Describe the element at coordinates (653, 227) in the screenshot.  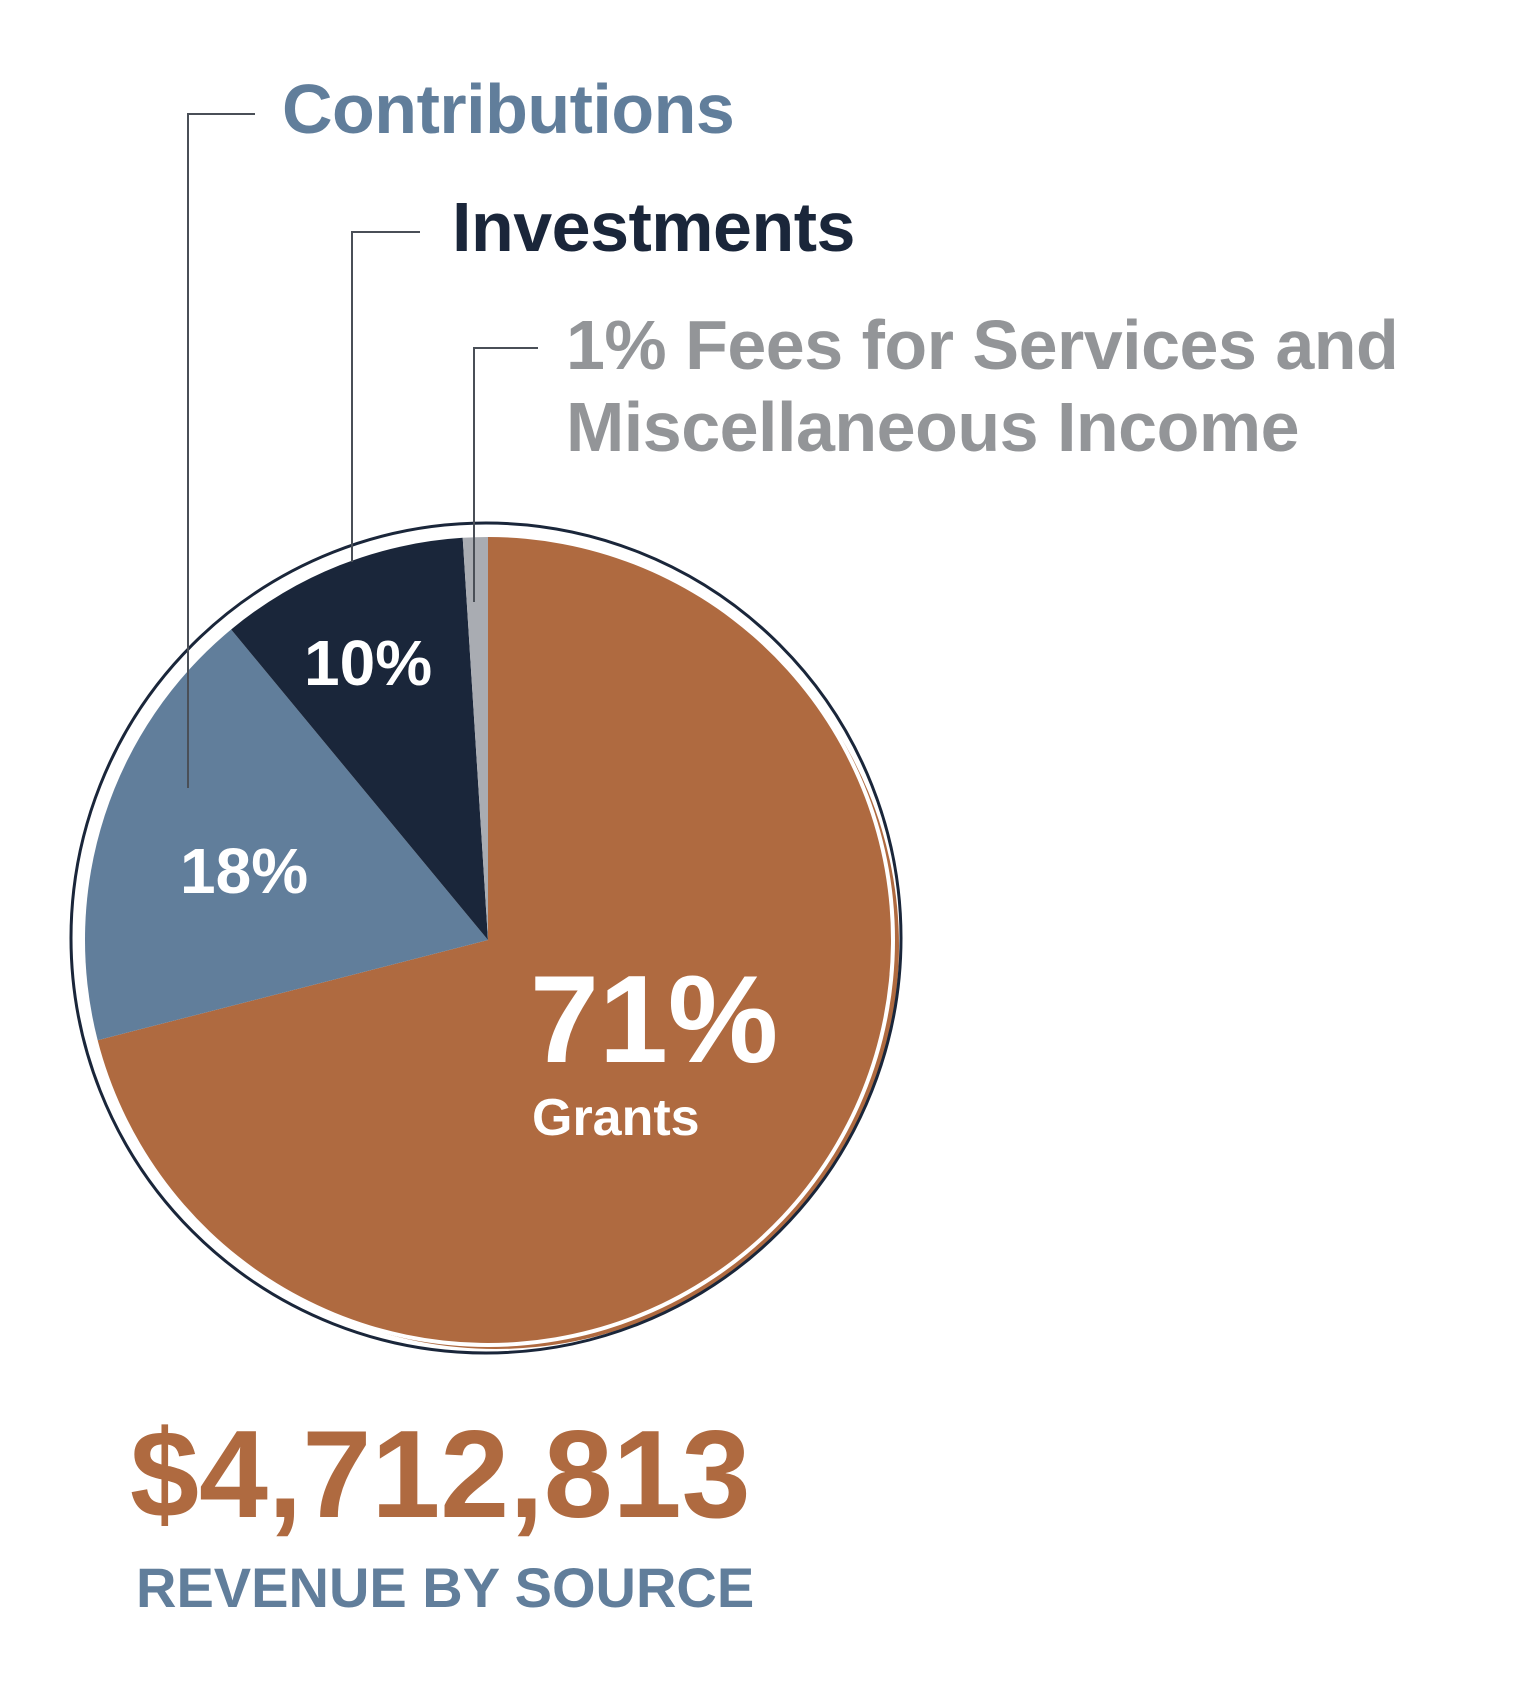
I see `legend-label-investments: Investments` at that location.